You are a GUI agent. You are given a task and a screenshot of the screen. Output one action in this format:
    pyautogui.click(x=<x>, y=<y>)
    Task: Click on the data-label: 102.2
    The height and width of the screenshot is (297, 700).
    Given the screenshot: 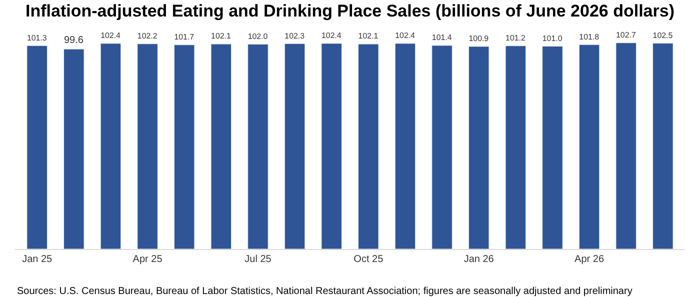 What is the action you would take?
    pyautogui.click(x=147, y=35)
    